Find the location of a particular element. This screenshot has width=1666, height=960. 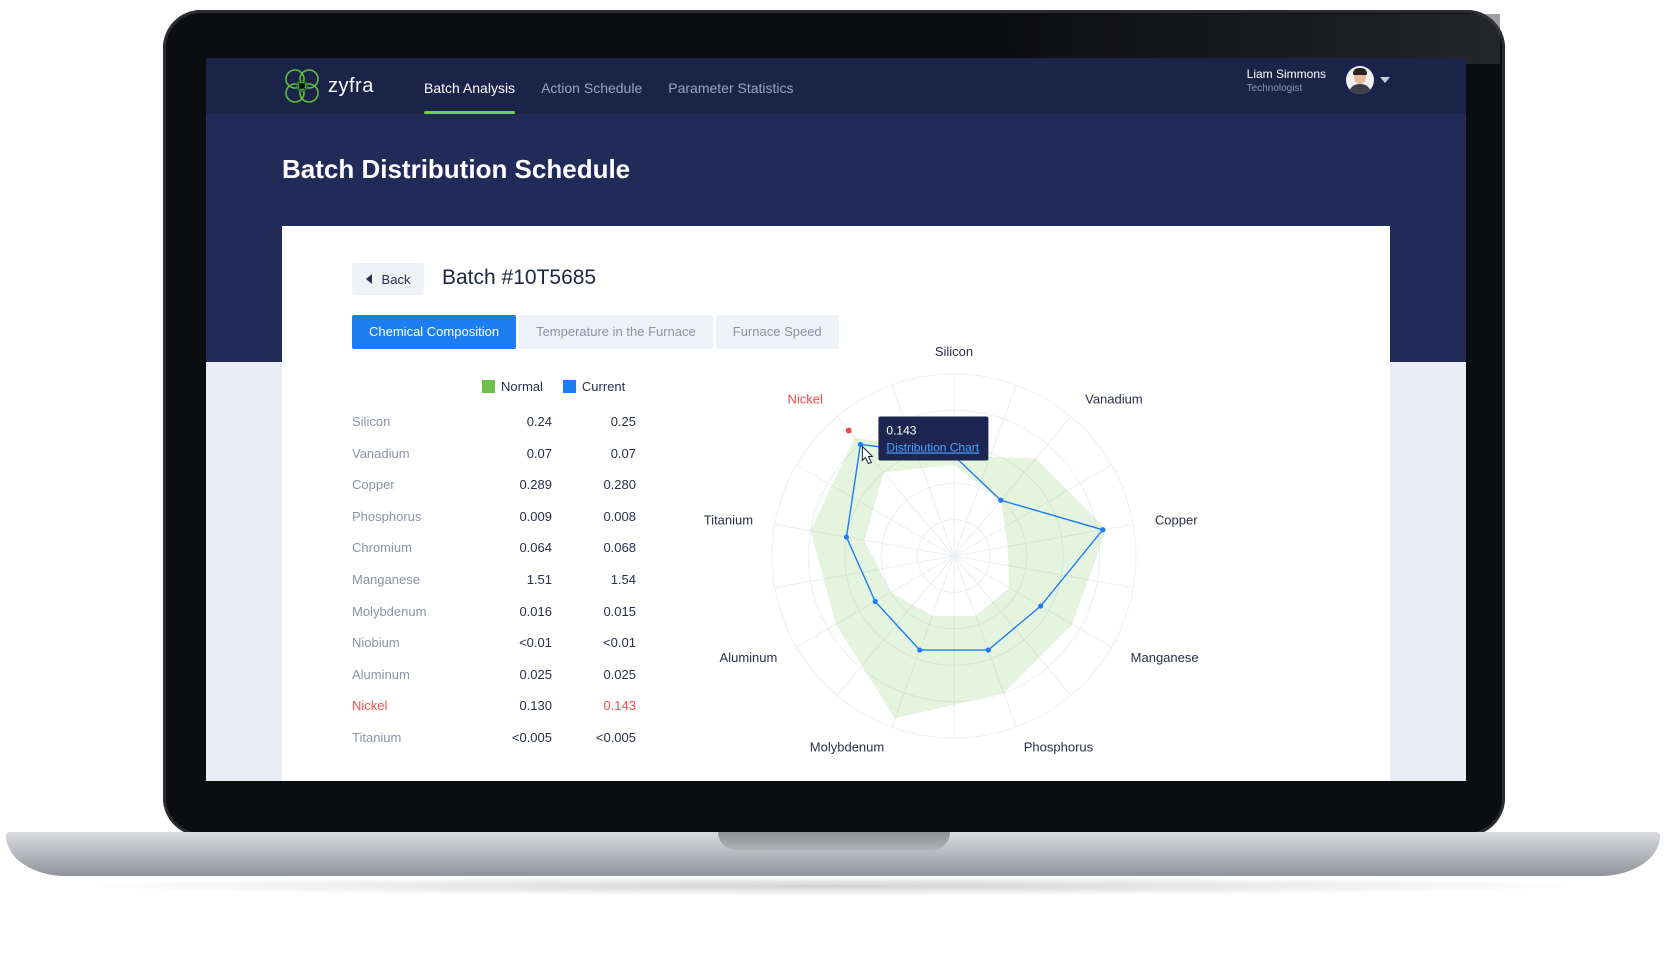

cell-normal: 0.07 is located at coordinates (539, 453).